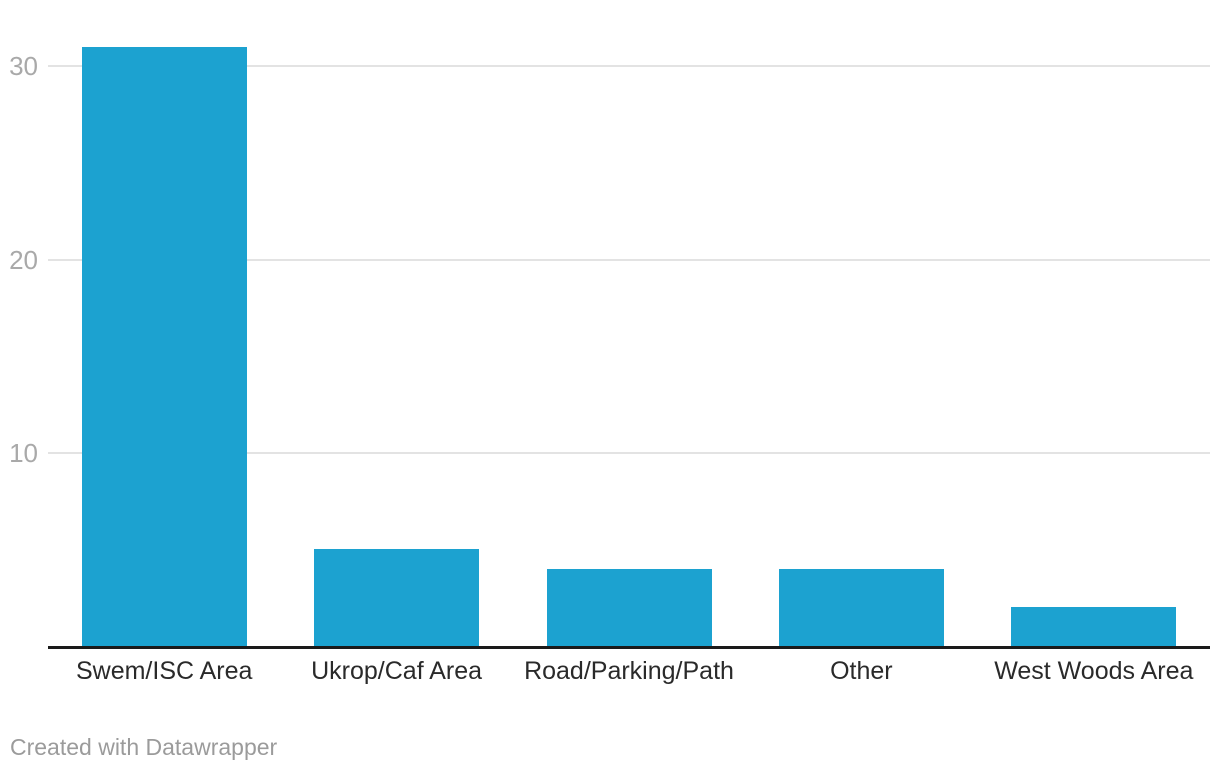 The image size is (1220, 768). Describe the element at coordinates (23, 66) in the screenshot. I see `y-tick-label-30: 30` at that location.